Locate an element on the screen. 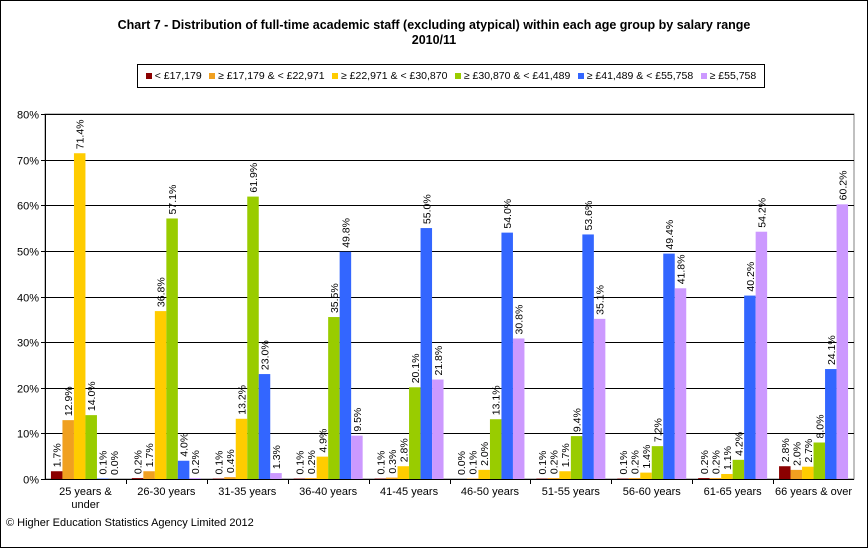 This screenshot has width=868, height=548. data-label: 1.1% is located at coordinates (728, 458).